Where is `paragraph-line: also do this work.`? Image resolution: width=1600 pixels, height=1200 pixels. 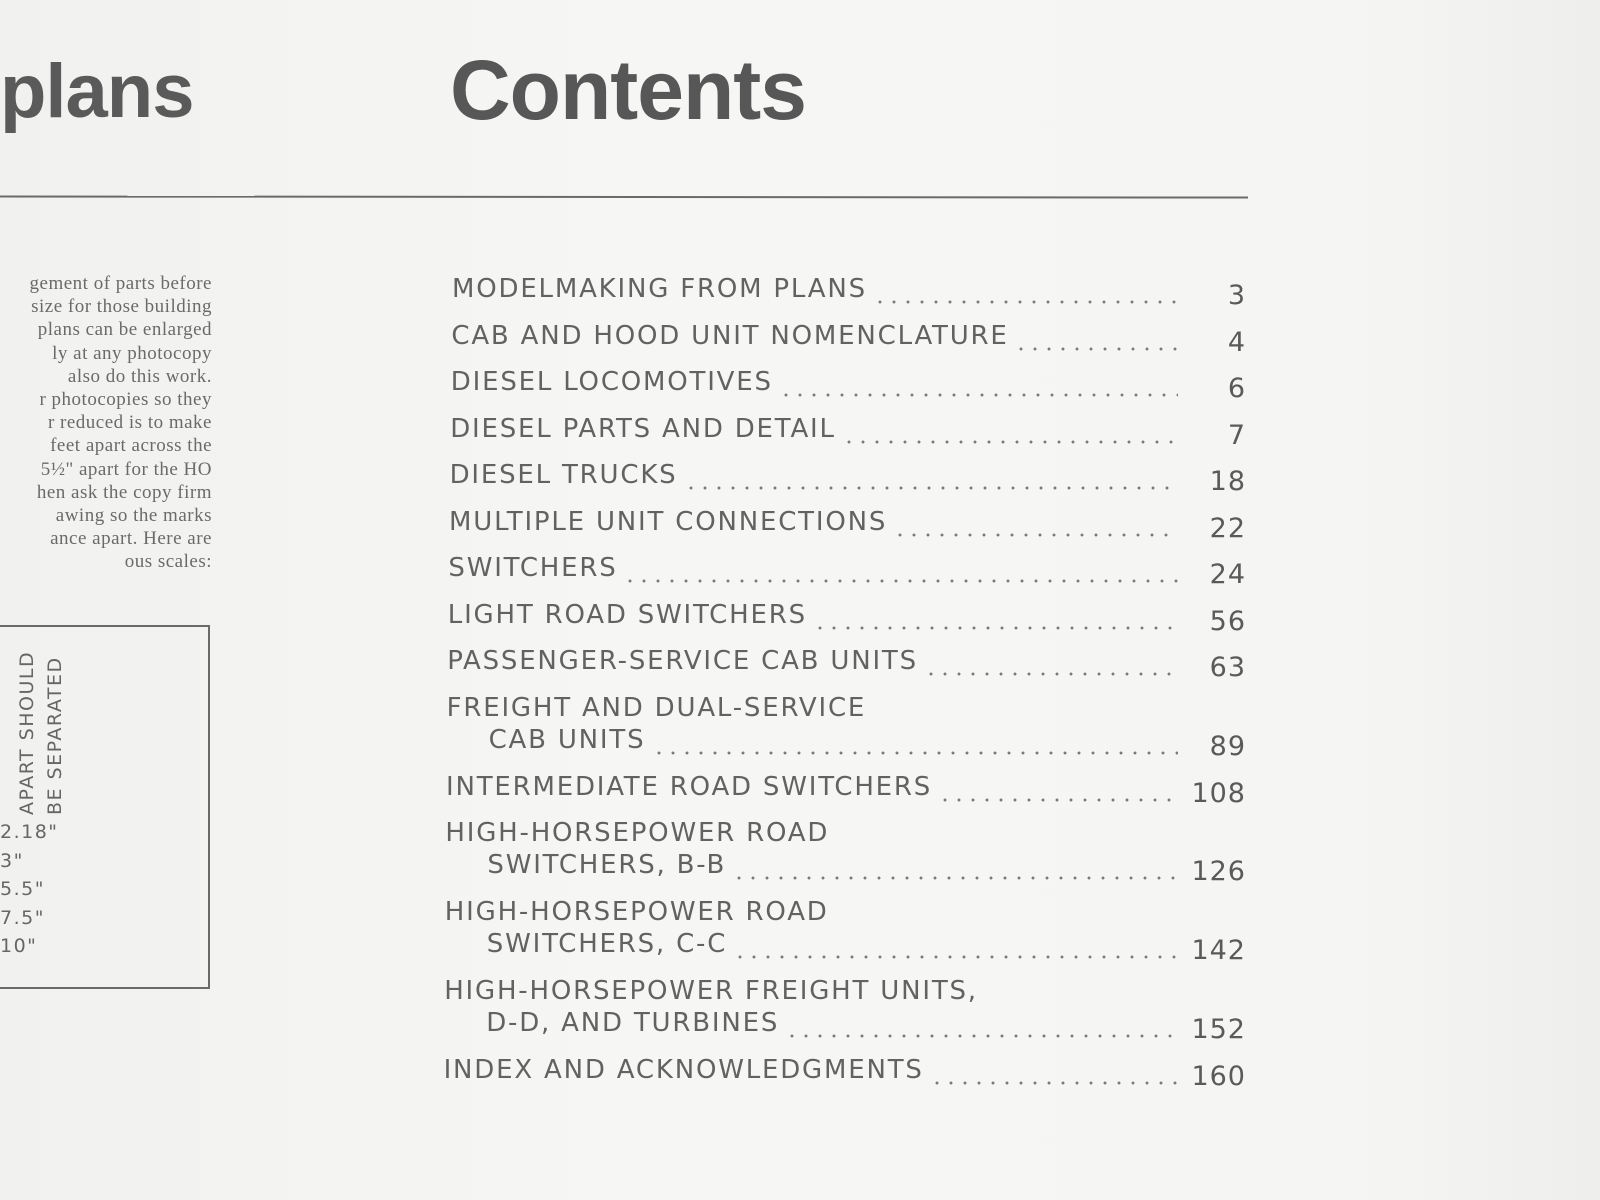 paragraph-line: also do this work. is located at coordinates (139, 376).